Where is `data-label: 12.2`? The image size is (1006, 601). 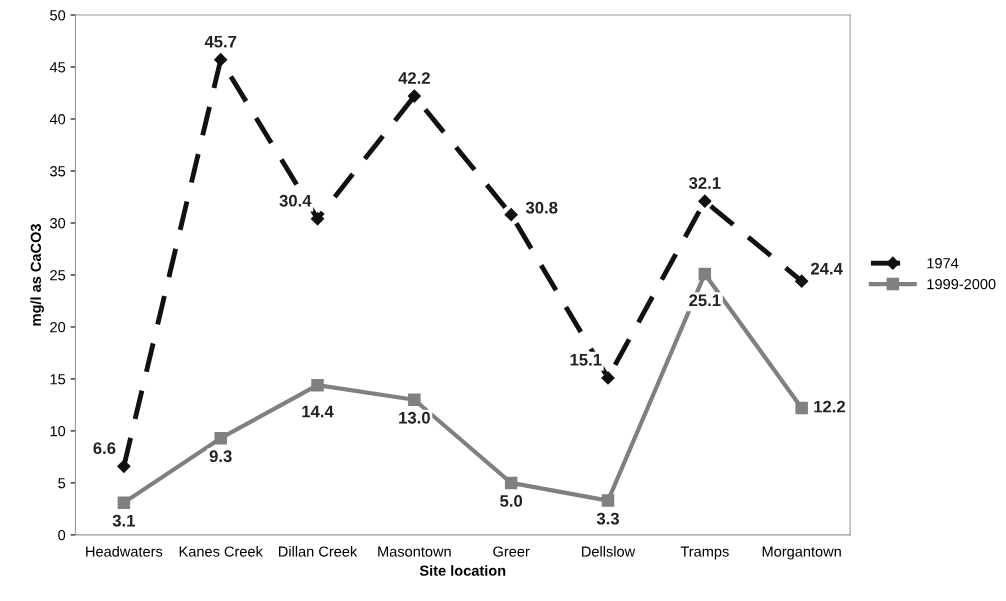
data-label: 12.2 is located at coordinates (829, 406).